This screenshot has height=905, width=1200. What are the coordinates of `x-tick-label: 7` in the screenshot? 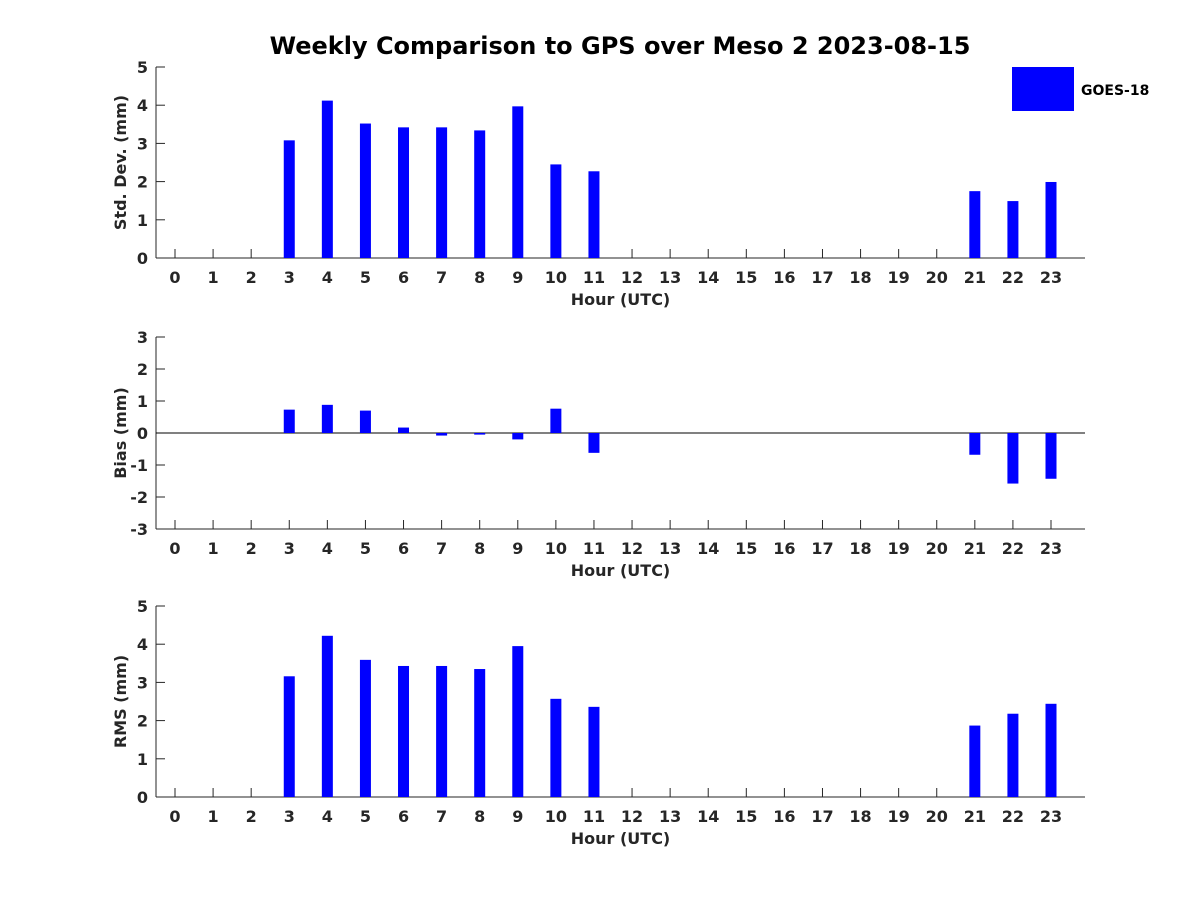 It's located at (441, 548).